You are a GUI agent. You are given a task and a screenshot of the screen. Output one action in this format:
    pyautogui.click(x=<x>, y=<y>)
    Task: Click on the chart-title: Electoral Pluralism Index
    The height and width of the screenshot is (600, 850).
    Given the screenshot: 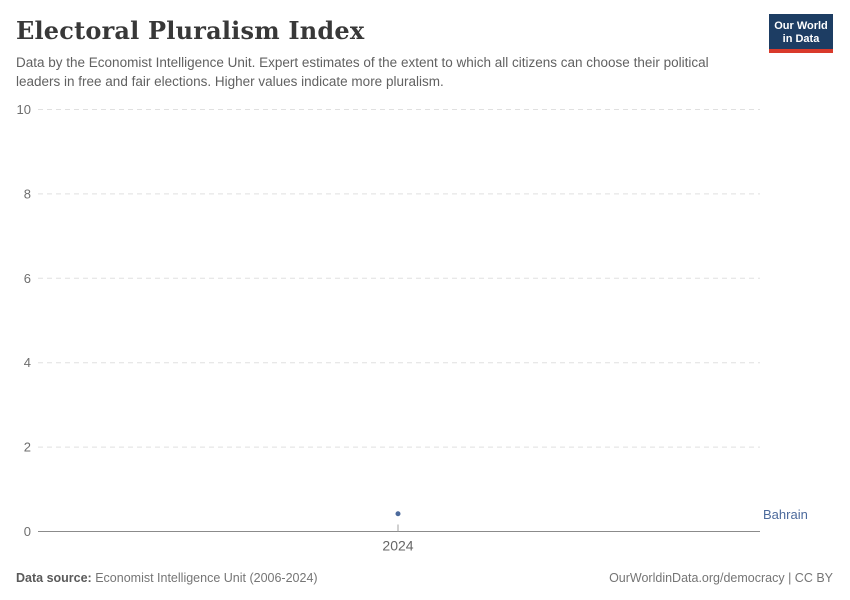 What is the action you would take?
    pyautogui.click(x=190, y=30)
    